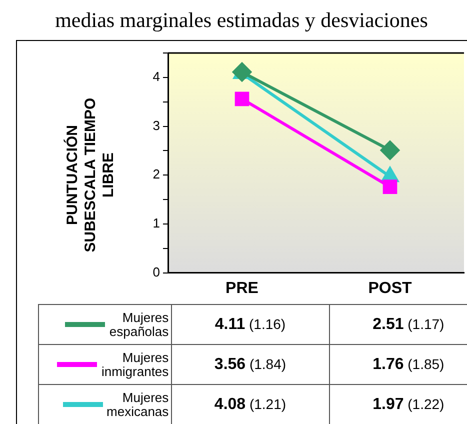 The image size is (467, 424). I want to click on y-tick-label: 3, so click(156, 125).